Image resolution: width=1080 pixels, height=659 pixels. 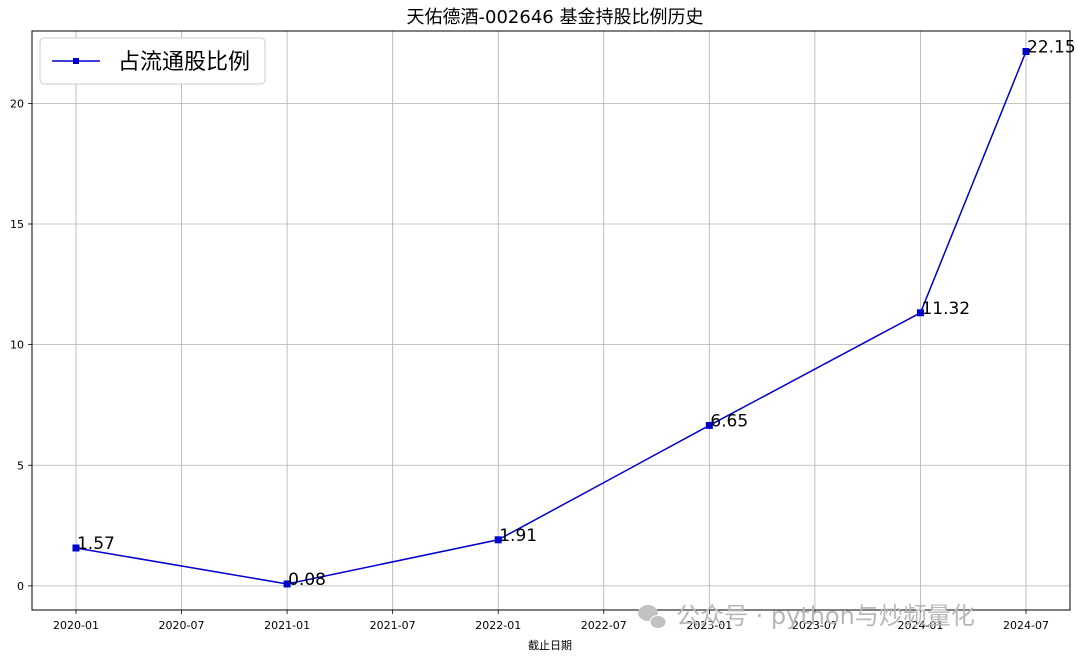 I want to click on data-label: 1.91, so click(x=518, y=536).